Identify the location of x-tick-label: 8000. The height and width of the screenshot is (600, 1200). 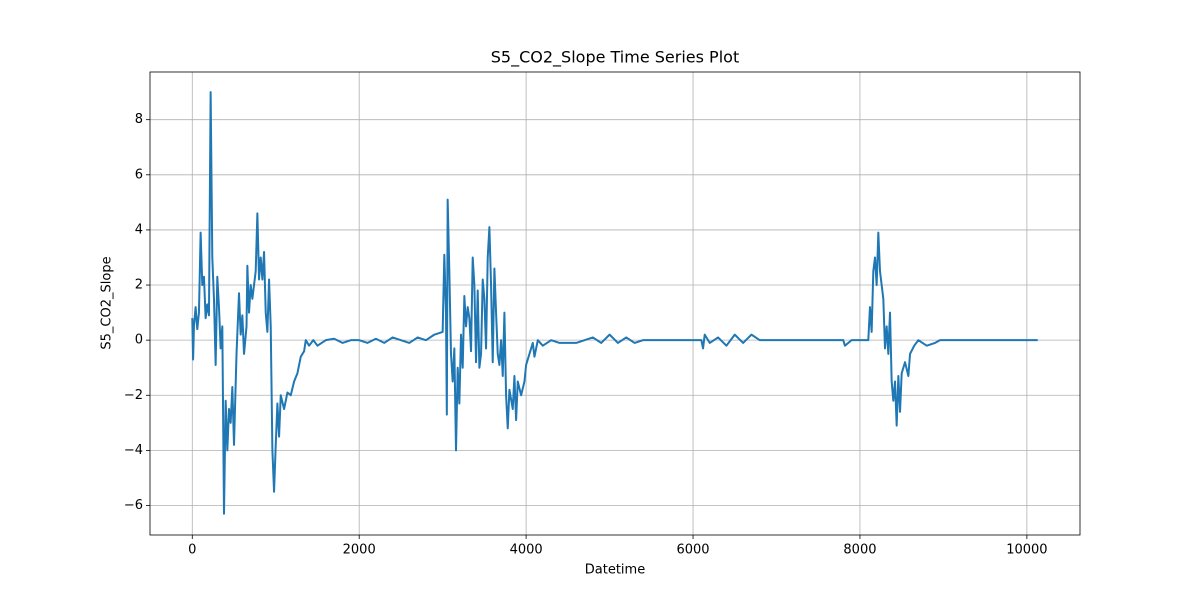
(859, 550).